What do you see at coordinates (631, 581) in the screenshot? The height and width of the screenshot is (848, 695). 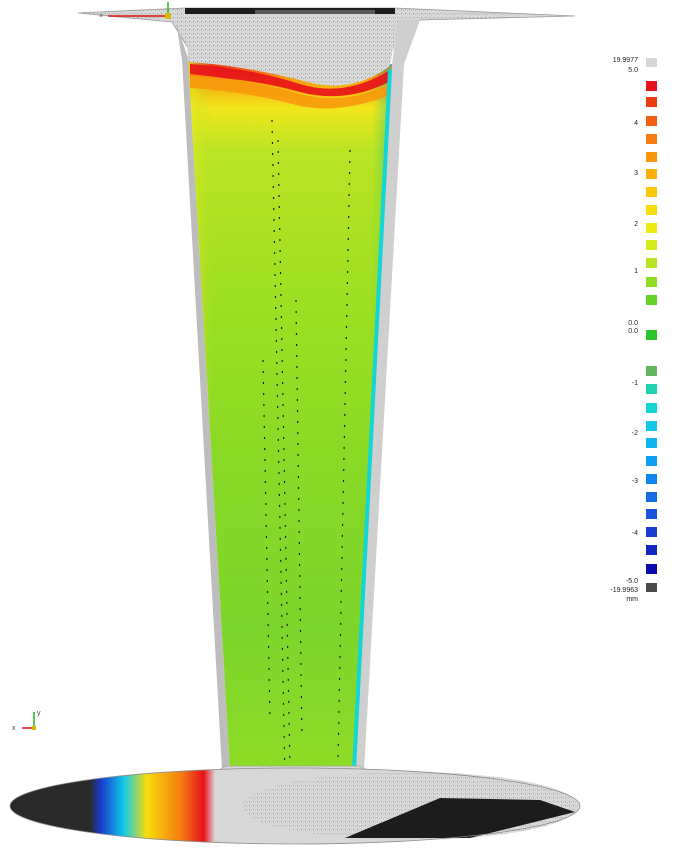 I see `scale-label-min: -5.0` at bounding box center [631, 581].